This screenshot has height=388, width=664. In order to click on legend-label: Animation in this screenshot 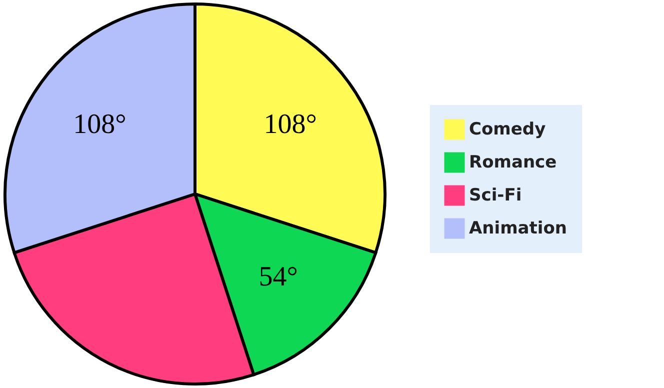, I will do `click(518, 228)`.